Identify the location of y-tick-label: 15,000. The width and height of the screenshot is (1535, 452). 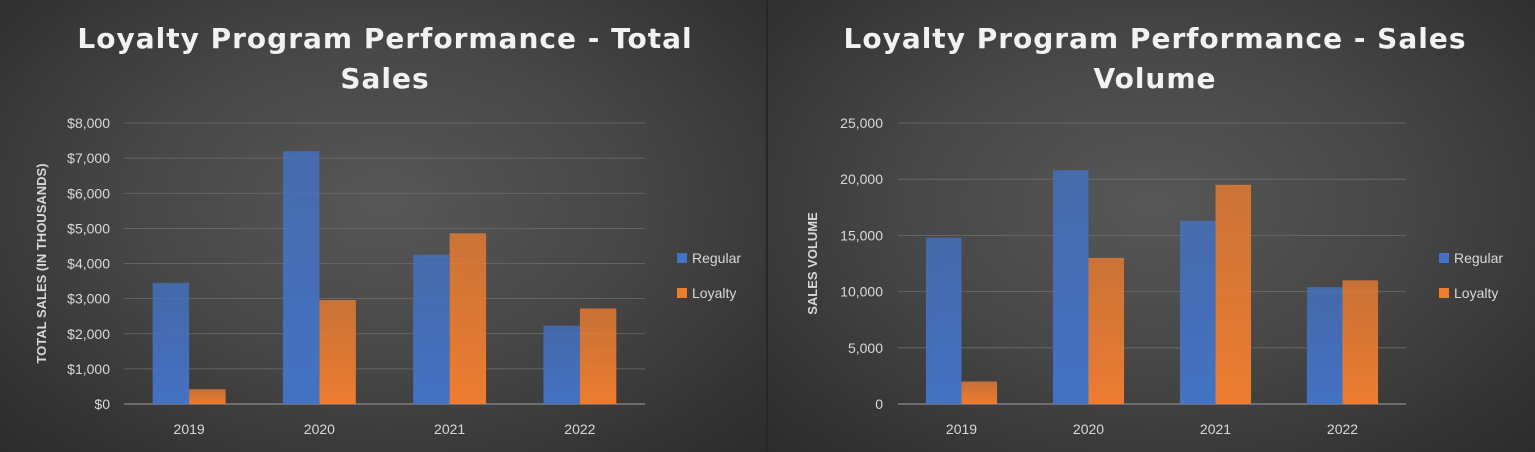
(861, 235).